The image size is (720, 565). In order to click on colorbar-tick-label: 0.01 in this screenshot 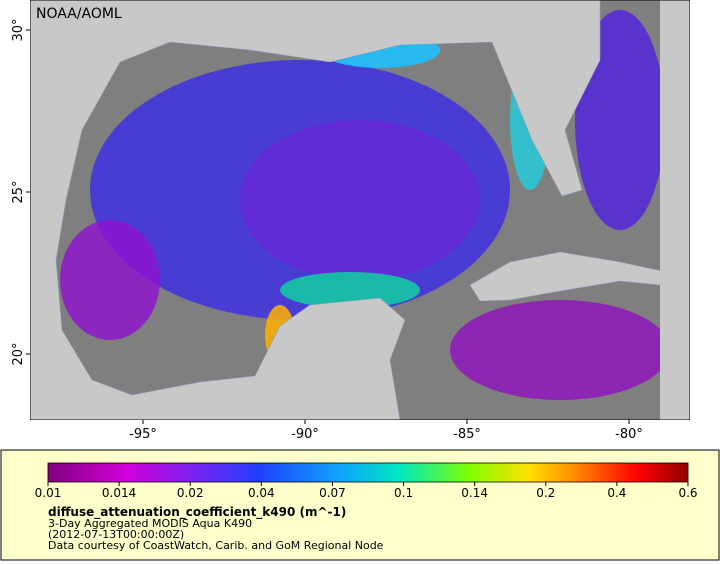, I will do `click(48, 493)`.